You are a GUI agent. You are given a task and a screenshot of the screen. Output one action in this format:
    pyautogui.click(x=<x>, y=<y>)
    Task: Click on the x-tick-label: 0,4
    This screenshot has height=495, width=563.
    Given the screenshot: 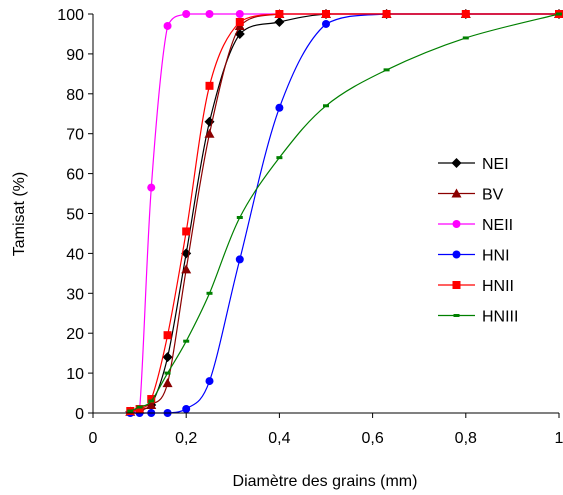 What is the action you would take?
    pyautogui.click(x=279, y=438)
    